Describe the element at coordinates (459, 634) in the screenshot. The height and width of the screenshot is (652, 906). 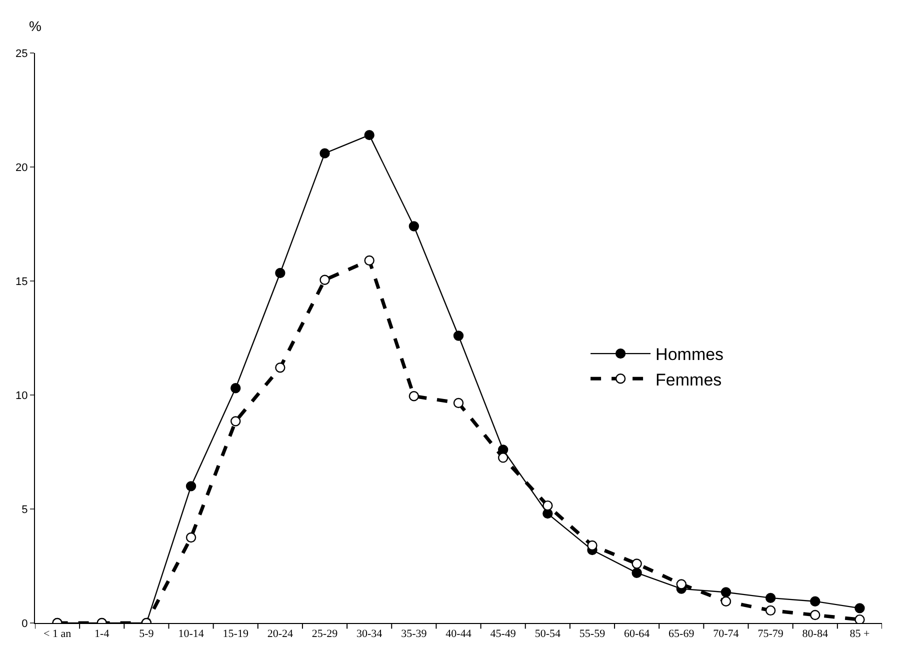
I see `x-tick-label: 40-44` at that location.